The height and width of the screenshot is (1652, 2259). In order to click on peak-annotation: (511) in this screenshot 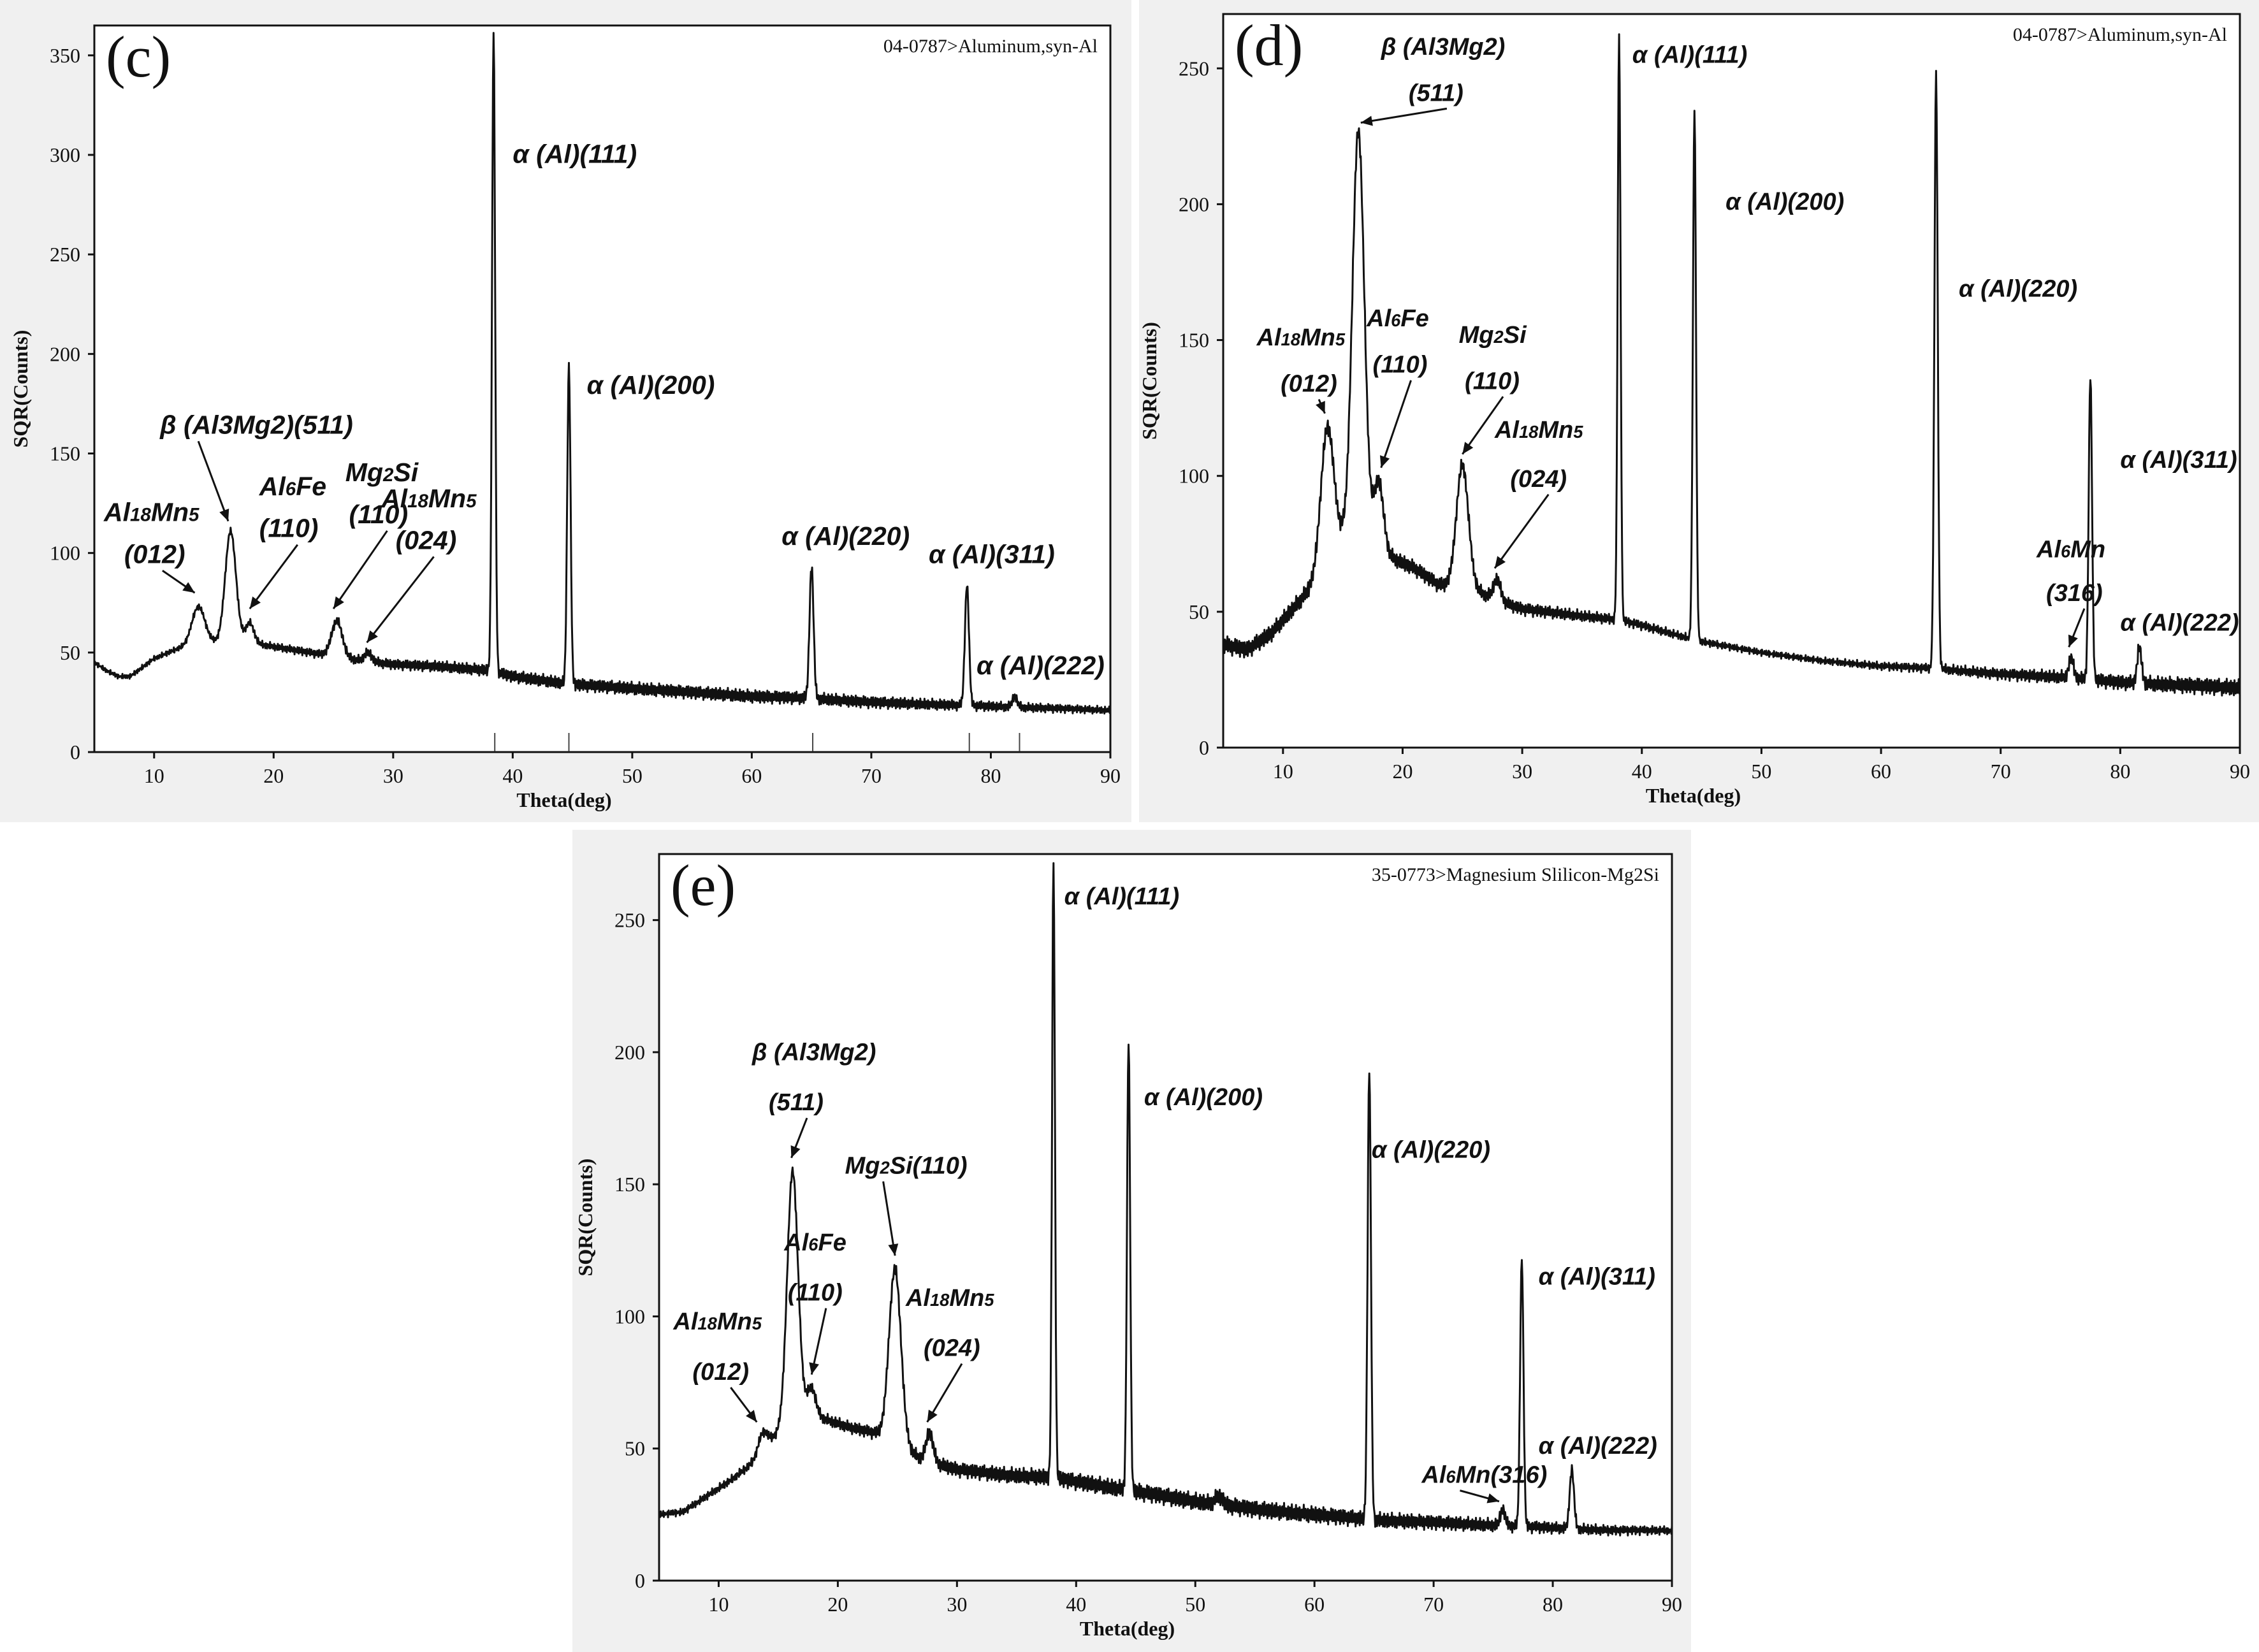, I will do `click(1437, 93)`.